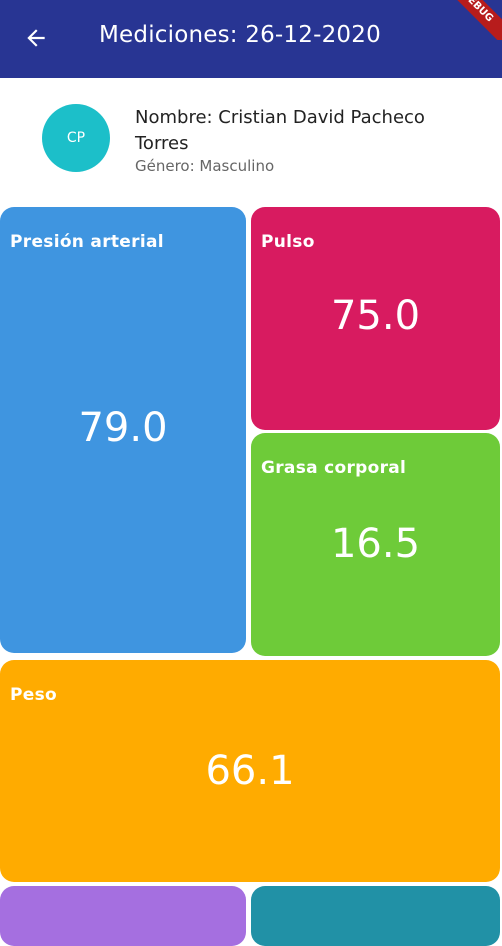 This screenshot has height=946, width=502. I want to click on back-button, so click(36, 38).